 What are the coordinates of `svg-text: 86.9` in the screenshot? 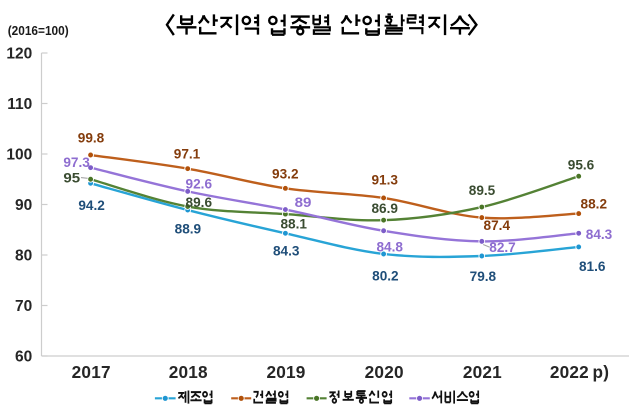 It's located at (384, 209).